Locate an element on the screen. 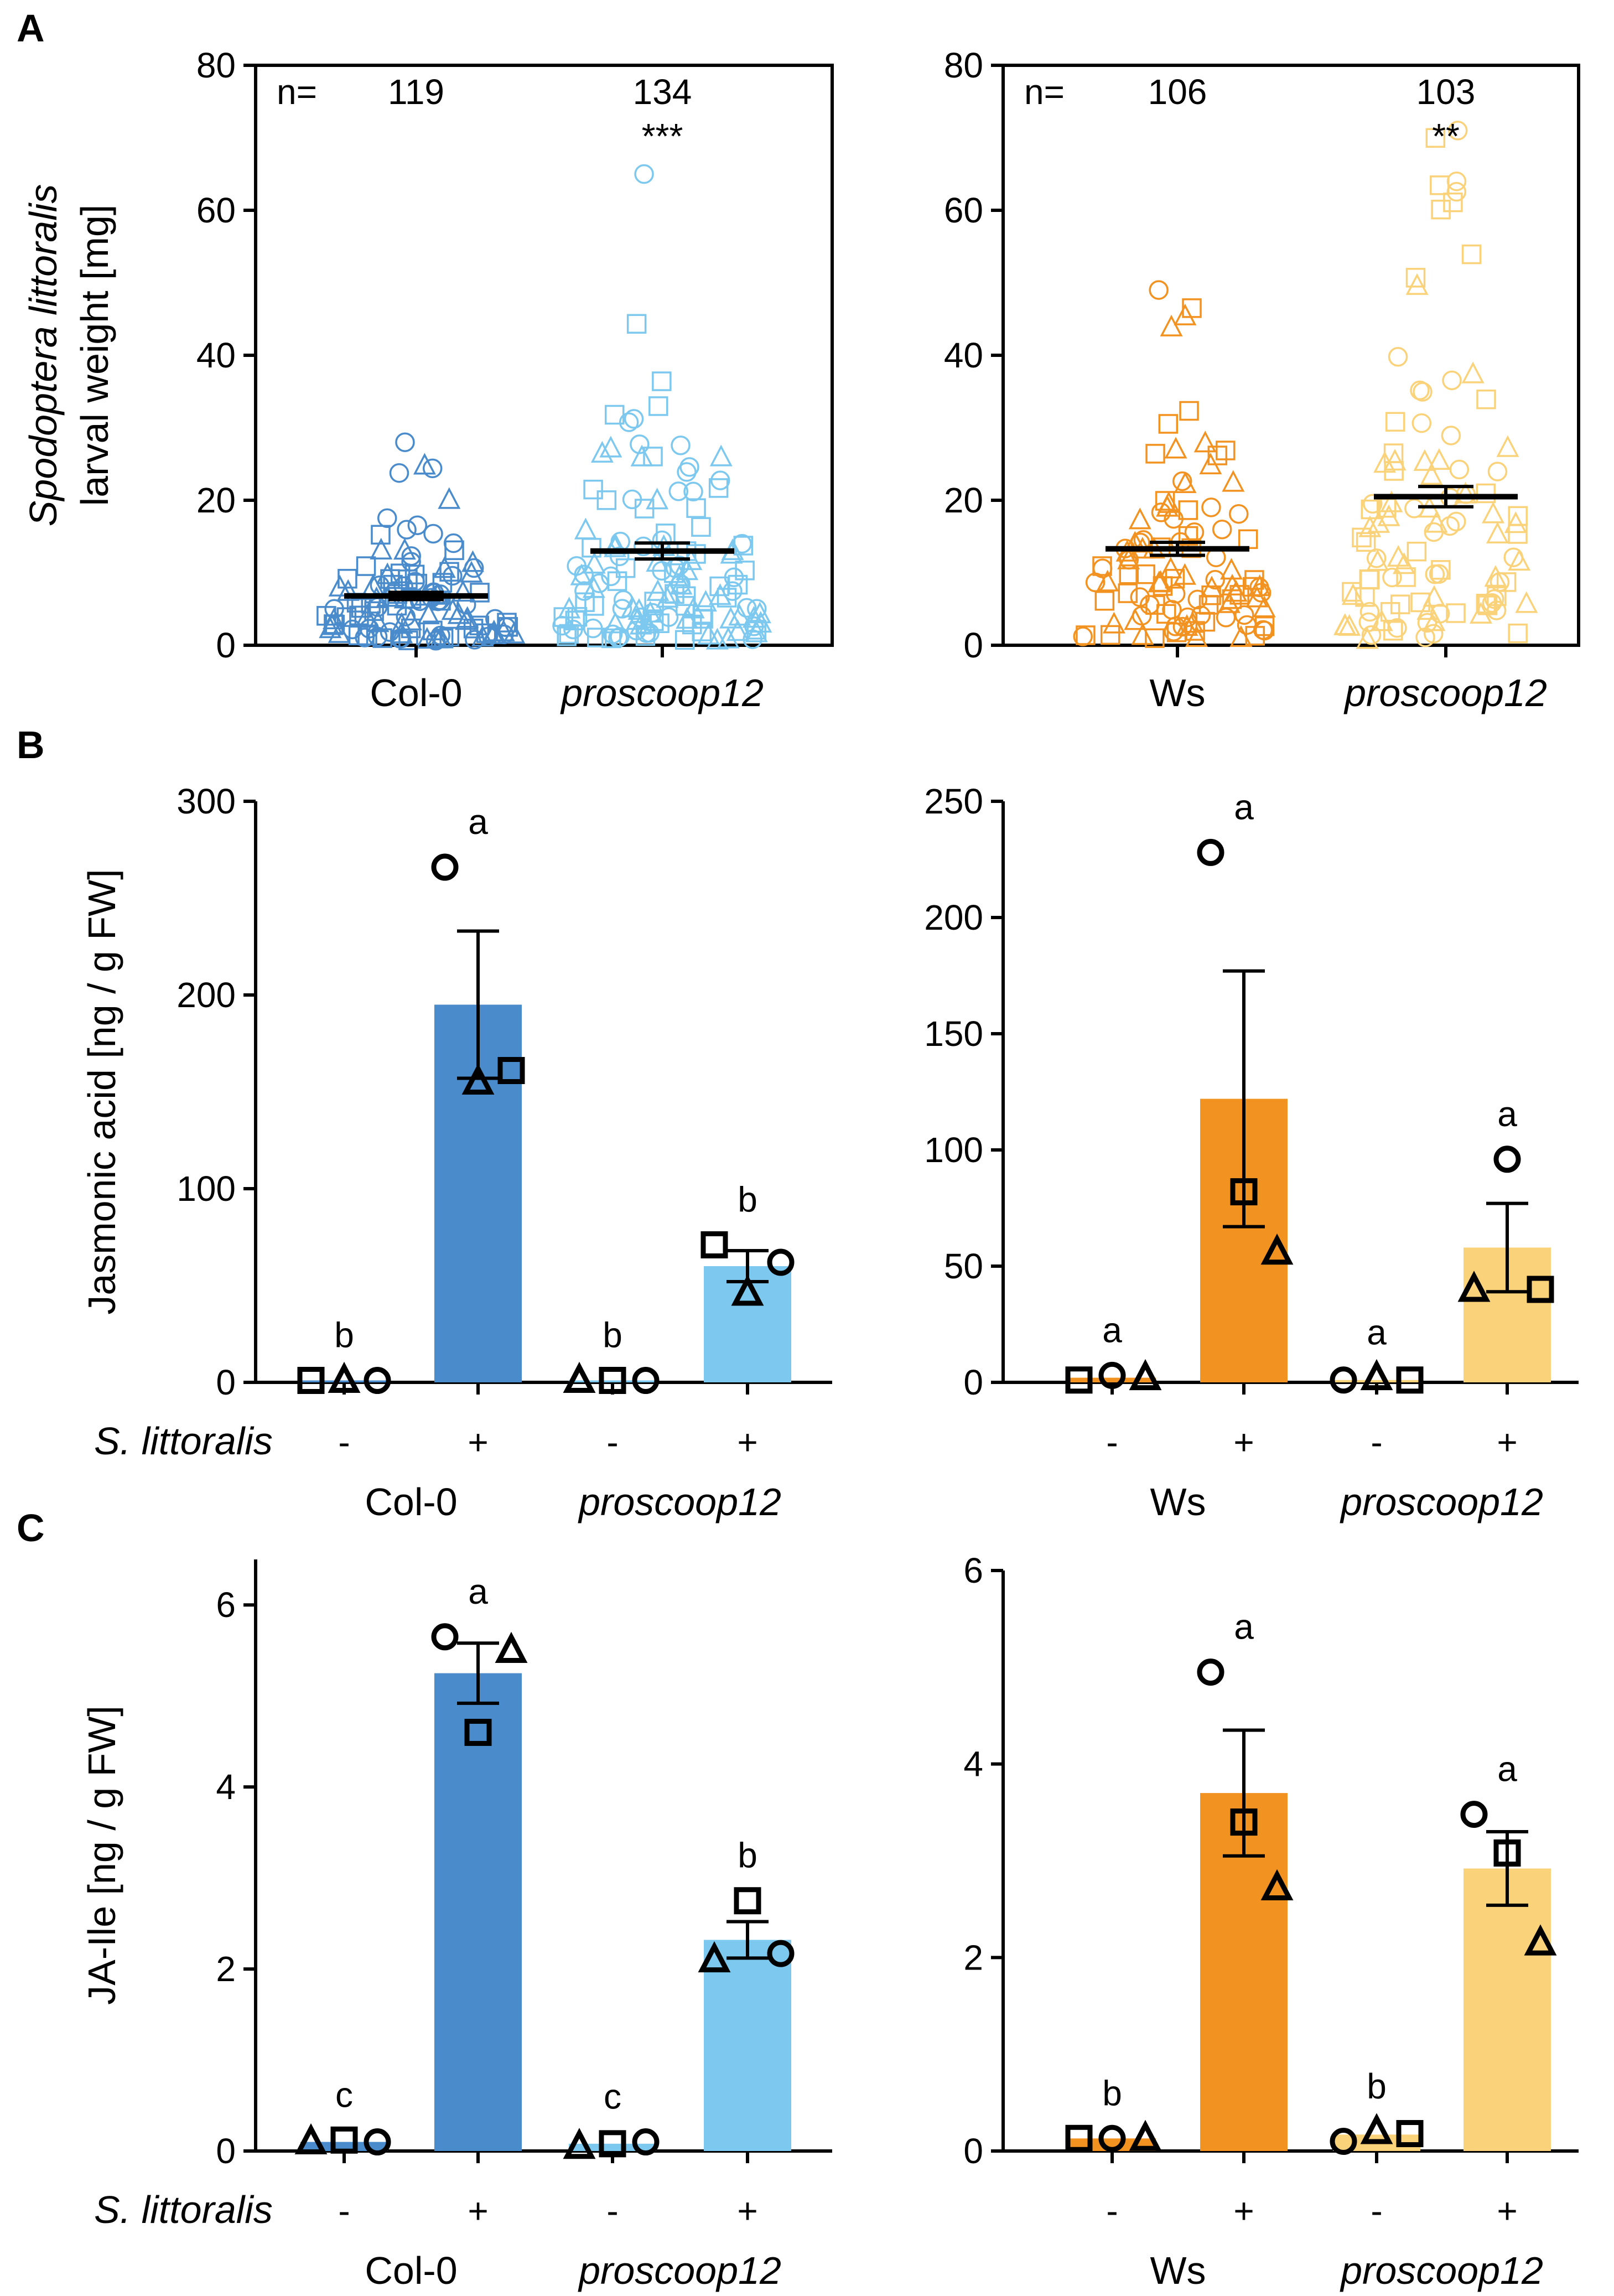 This screenshot has width=1614, height=2296. y-tick-label: 250 is located at coordinates (953, 801).